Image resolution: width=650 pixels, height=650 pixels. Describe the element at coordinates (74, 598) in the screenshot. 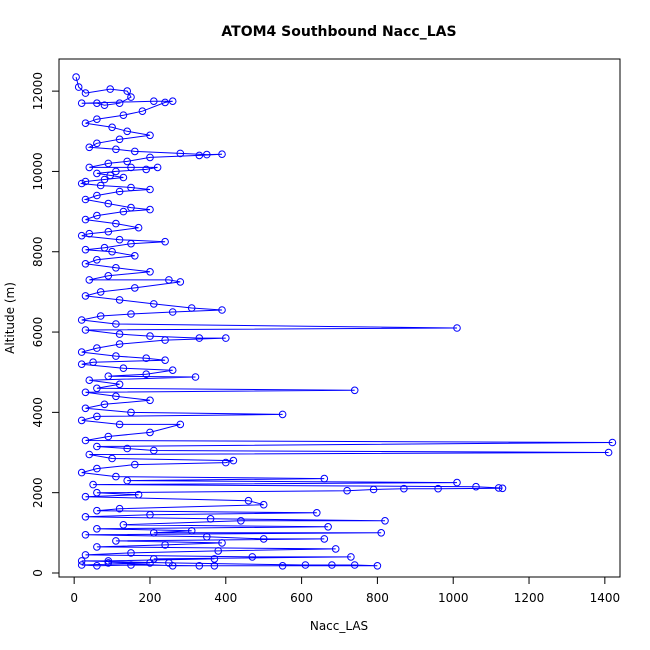

I see `x-tick-label: 0` at that location.